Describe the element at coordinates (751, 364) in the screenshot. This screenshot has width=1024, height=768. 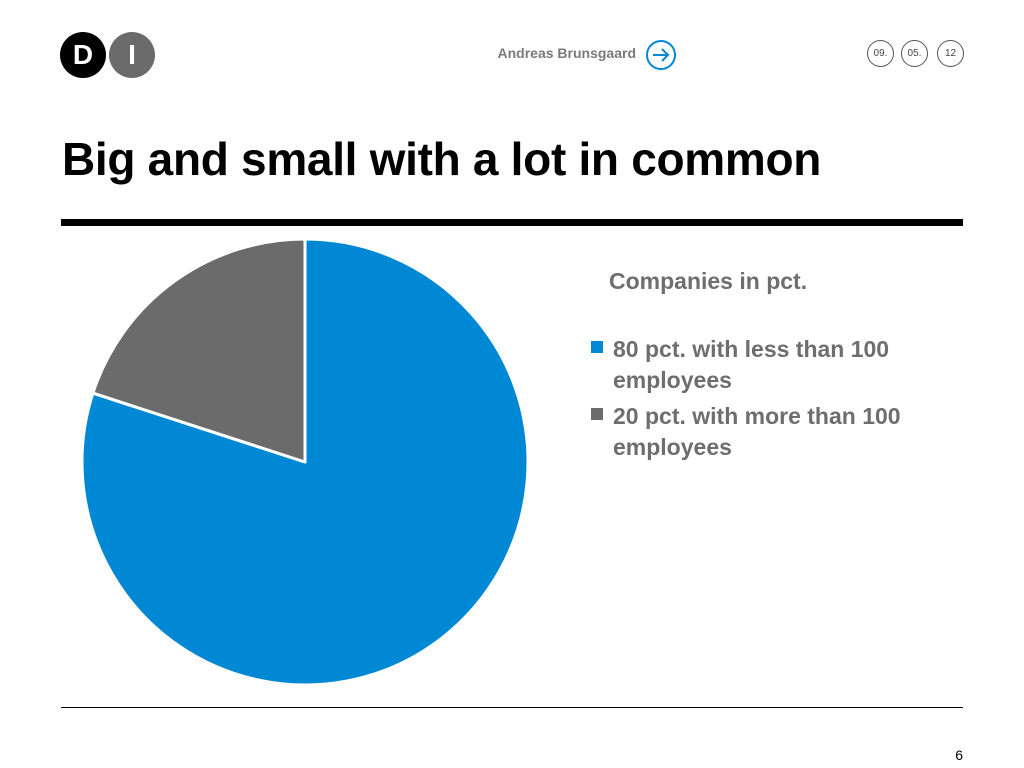
I see `legend-label: 80 pct. with less than 100 employees` at that location.